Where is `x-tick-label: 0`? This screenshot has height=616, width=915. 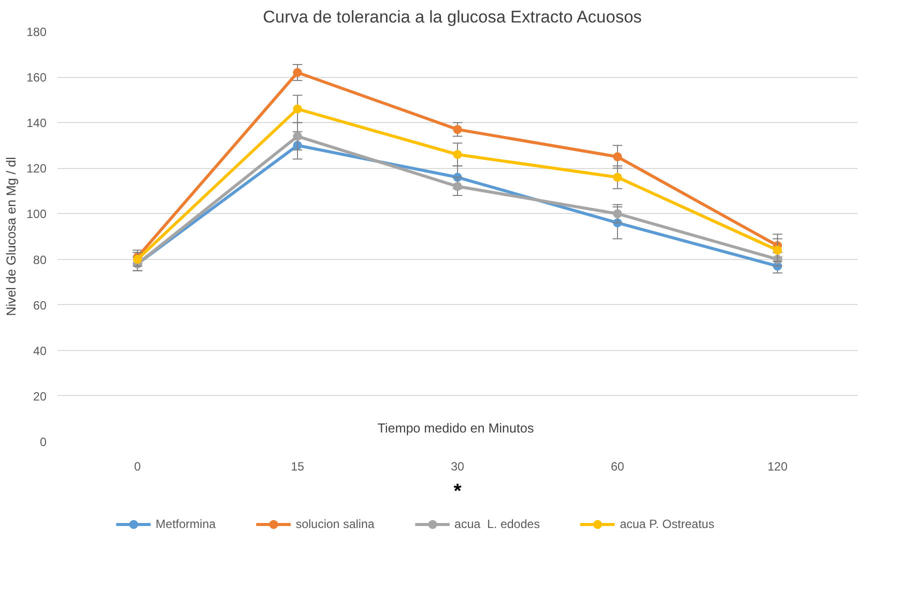
x-tick-label: 0 is located at coordinates (138, 467).